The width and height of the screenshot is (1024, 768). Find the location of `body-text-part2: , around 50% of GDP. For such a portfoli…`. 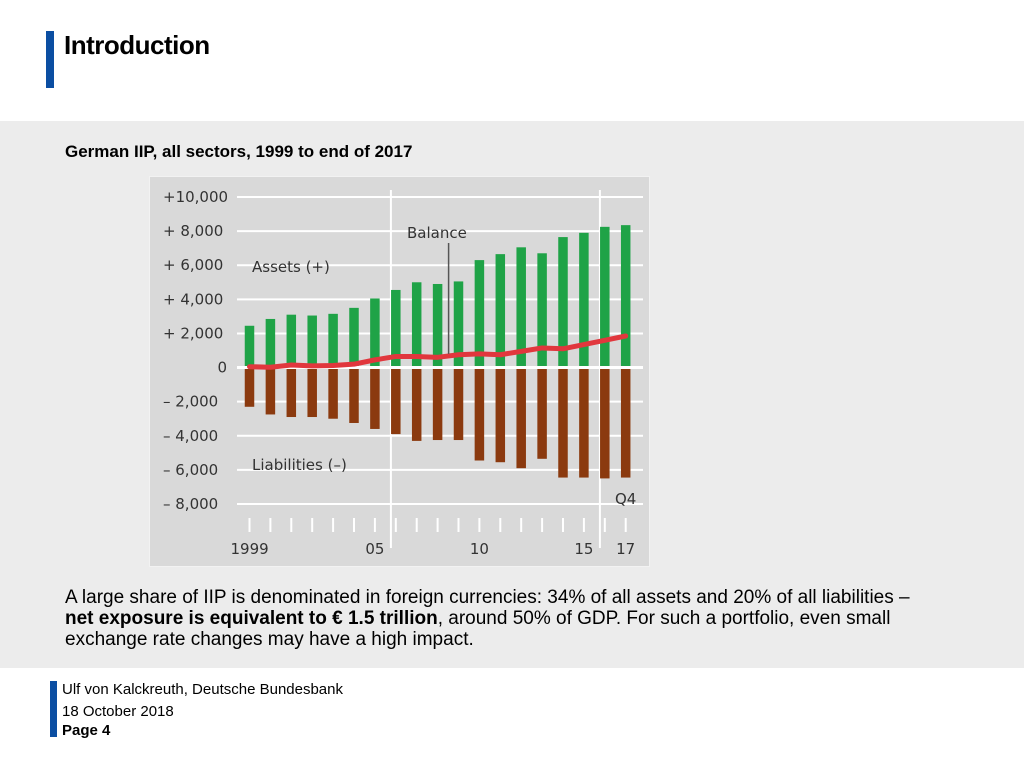

body-text-part2: , around 50% of GDP. For such a portfoli… is located at coordinates (478, 629).